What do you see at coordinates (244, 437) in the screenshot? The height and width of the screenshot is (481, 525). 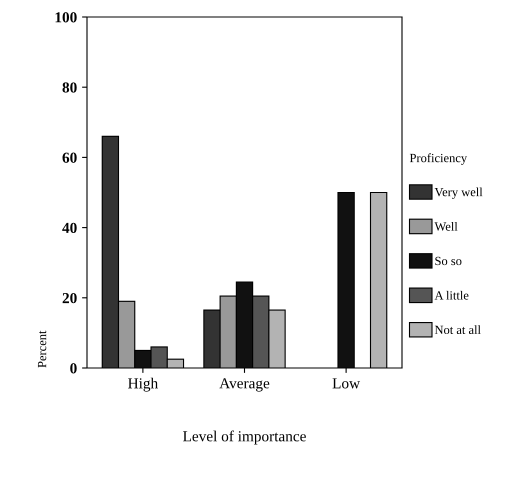 I see `x-axis-title: Level of importance` at bounding box center [244, 437].